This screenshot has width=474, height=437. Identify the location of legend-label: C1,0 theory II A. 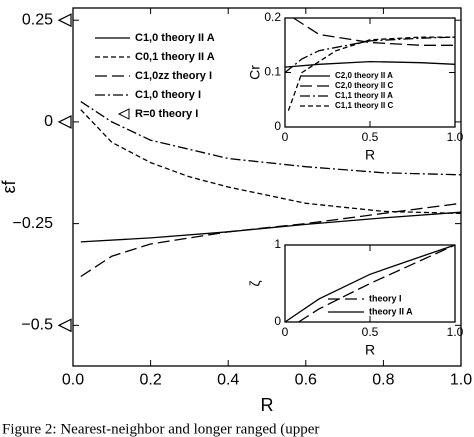
(175, 38).